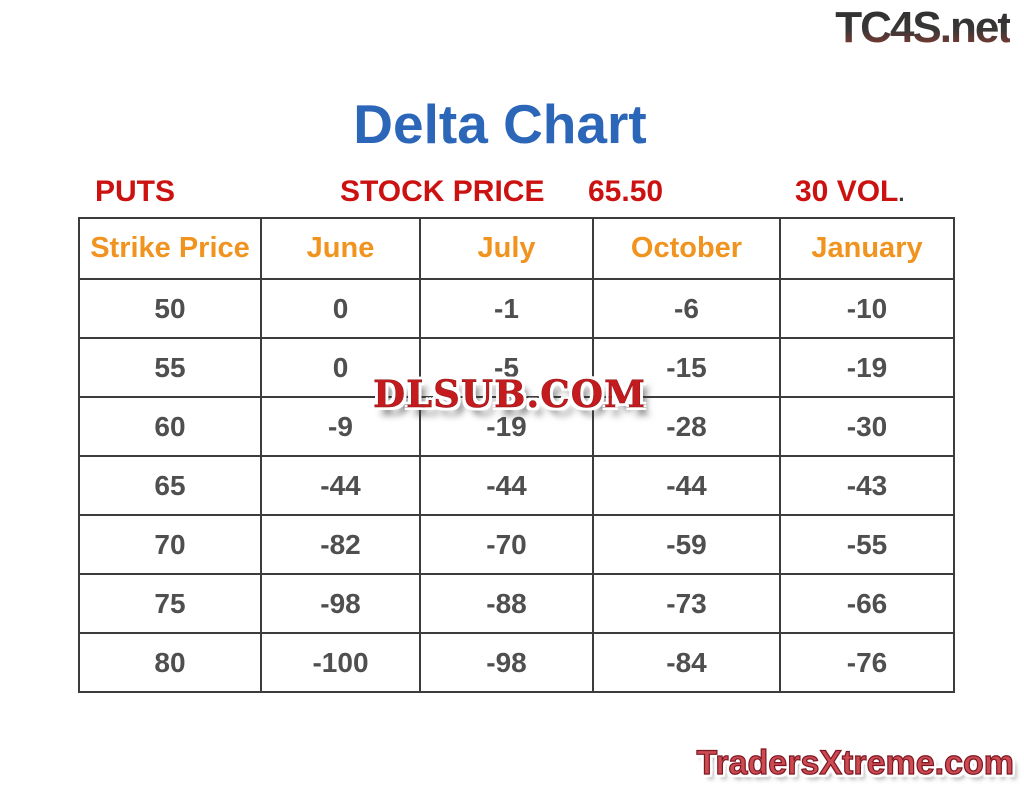 The height and width of the screenshot is (791, 1024). I want to click on table-row: 55 0 -5 -15 -19, so click(516, 367).